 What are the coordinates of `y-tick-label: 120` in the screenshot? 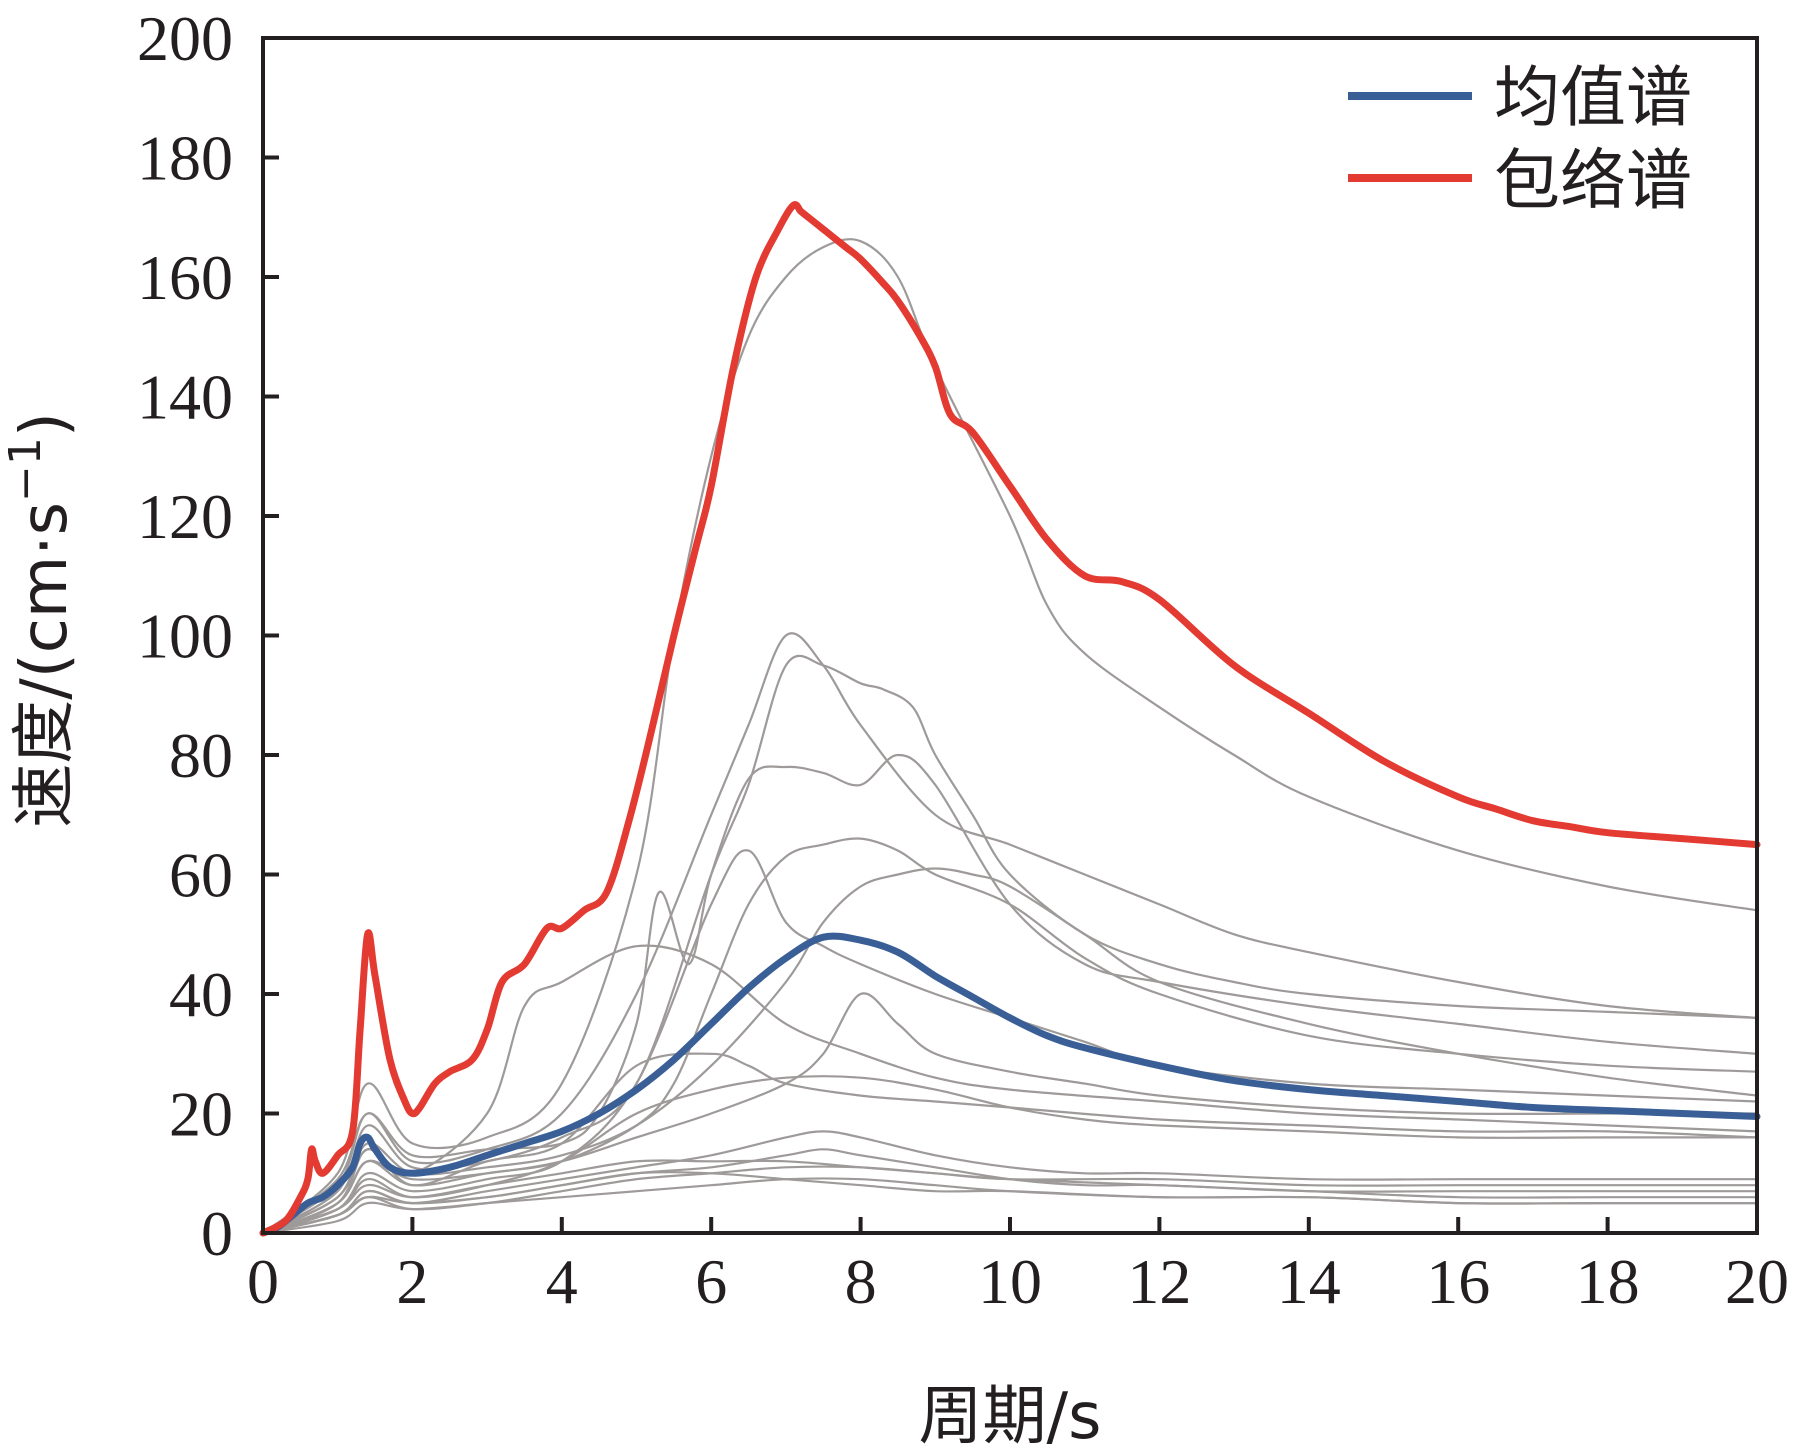 It's located at (185, 516).